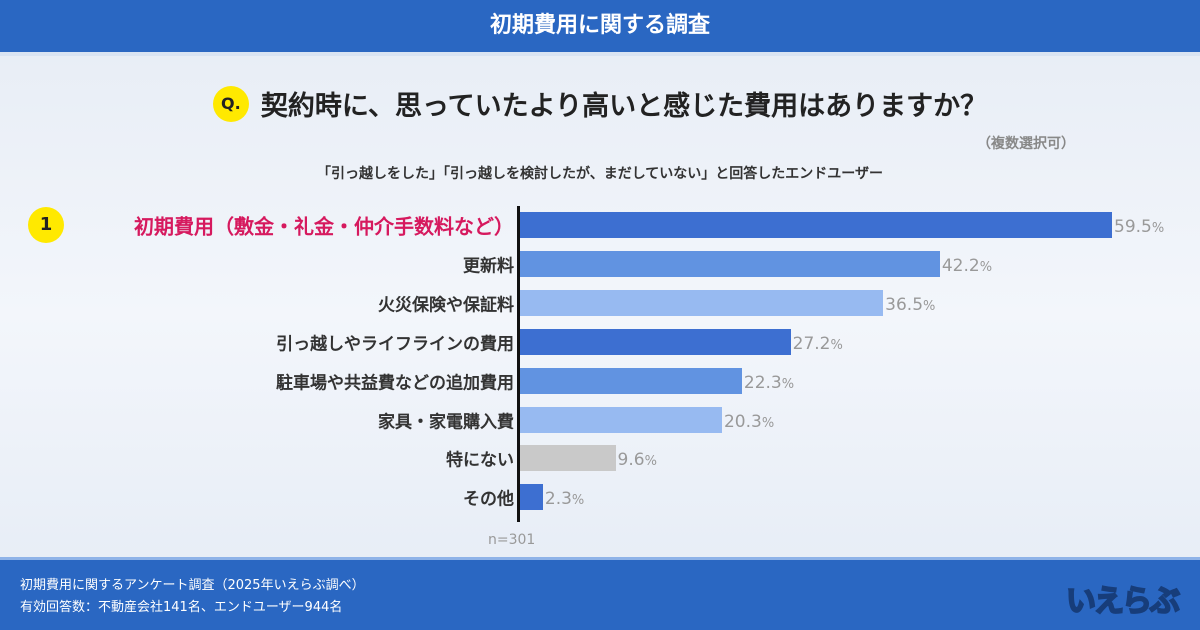 This screenshot has width=1200, height=630. I want to click on value-label: 22.3%, so click(769, 383).